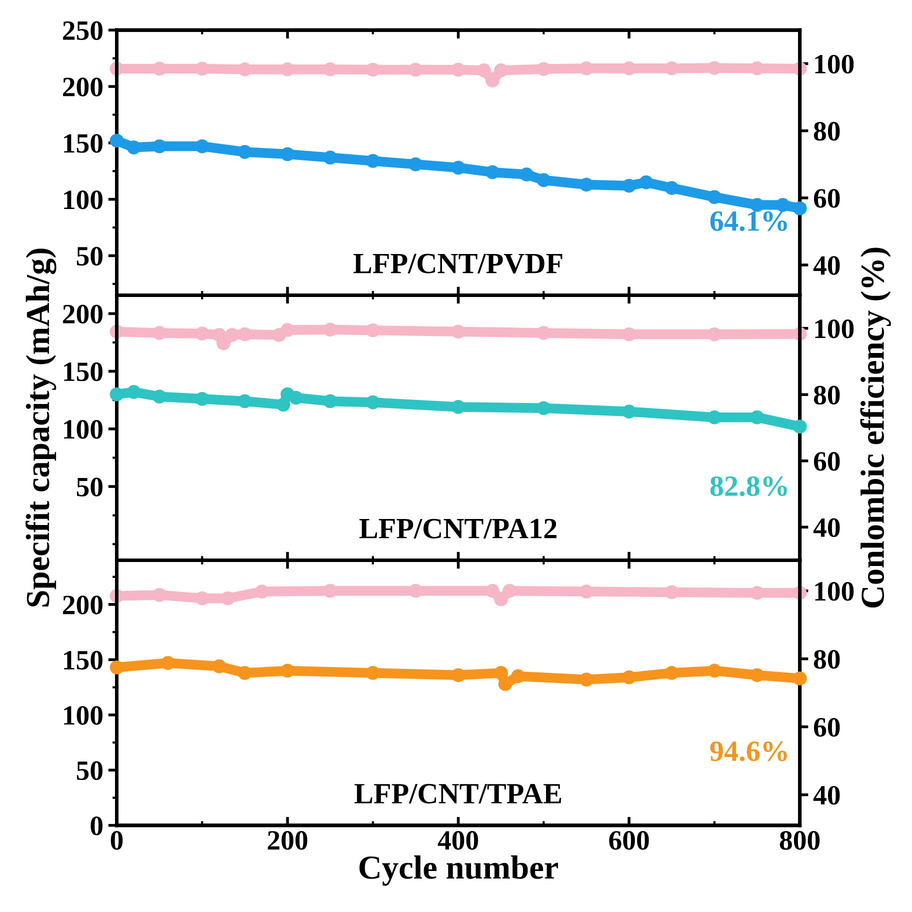 Image resolution: width=912 pixels, height=912 pixels. What do you see at coordinates (288, 840) in the screenshot?
I see `x-tick-label: 200` at bounding box center [288, 840].